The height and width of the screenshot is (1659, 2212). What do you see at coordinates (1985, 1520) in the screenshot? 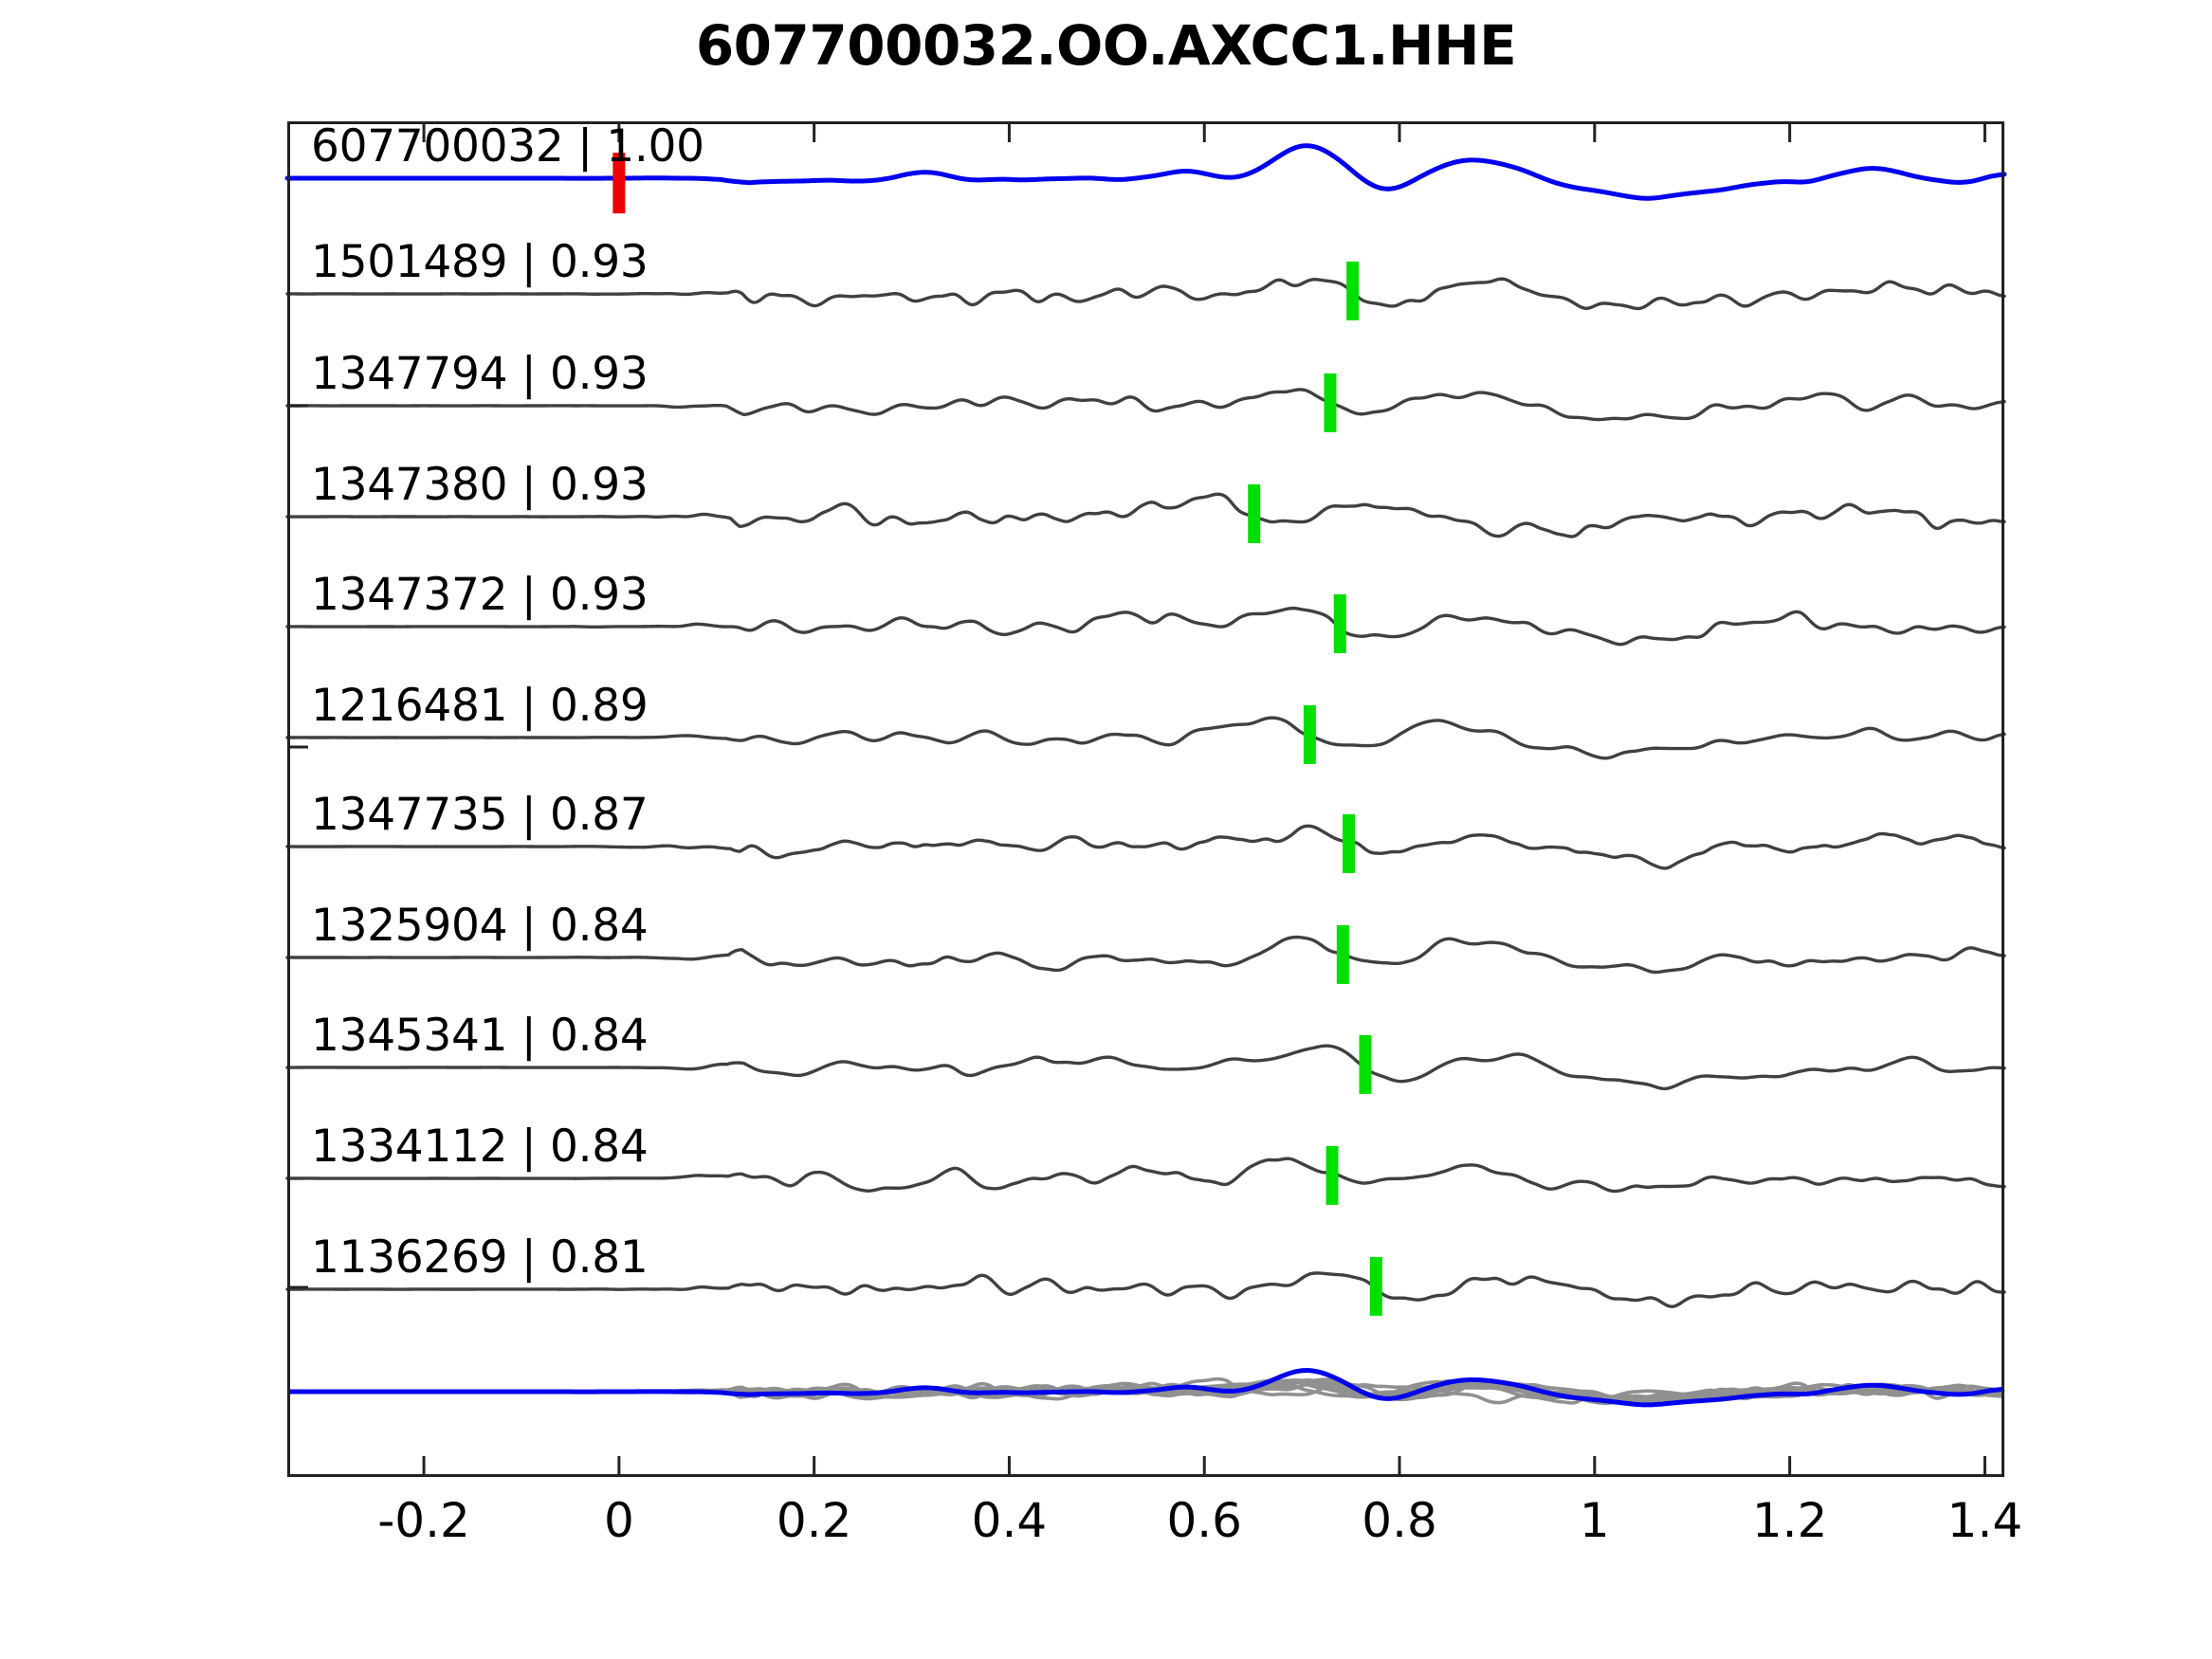
I see `x-tick-label: 1.4` at bounding box center [1985, 1520].